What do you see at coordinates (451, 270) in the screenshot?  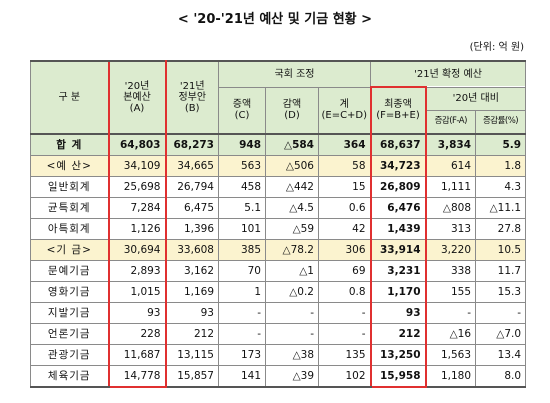 I see `cell: 338` at bounding box center [451, 270].